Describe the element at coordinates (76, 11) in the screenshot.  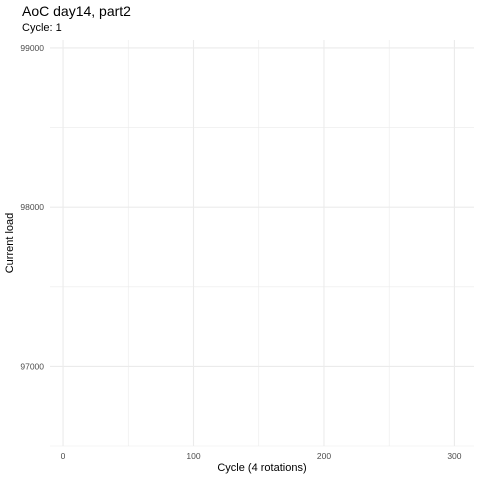
I see `chart-title: AoC day14, part2` at that location.